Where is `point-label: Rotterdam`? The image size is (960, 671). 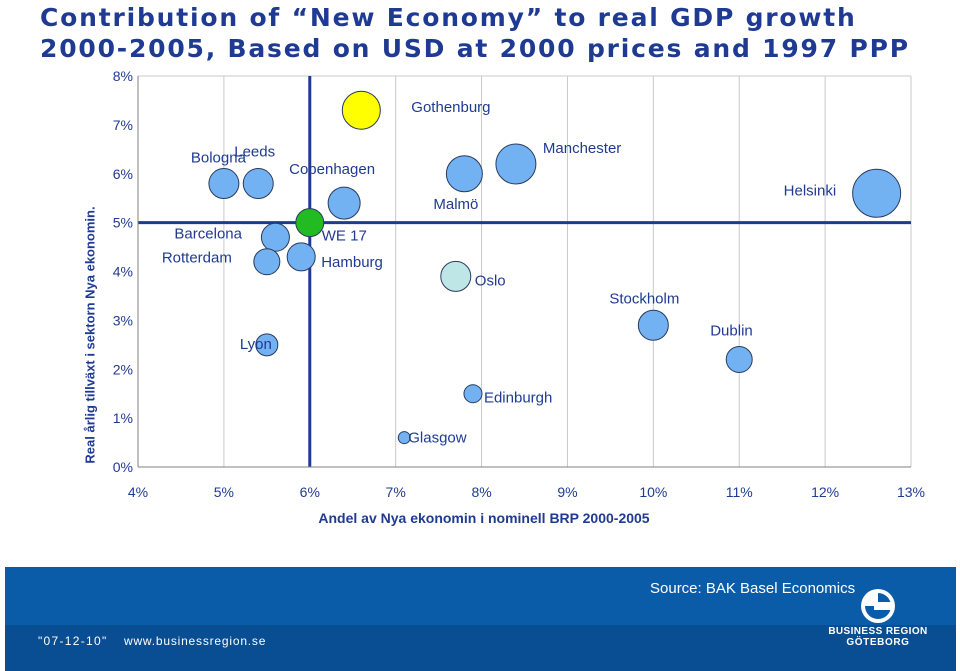 point-label: Rotterdam is located at coordinates (197, 258).